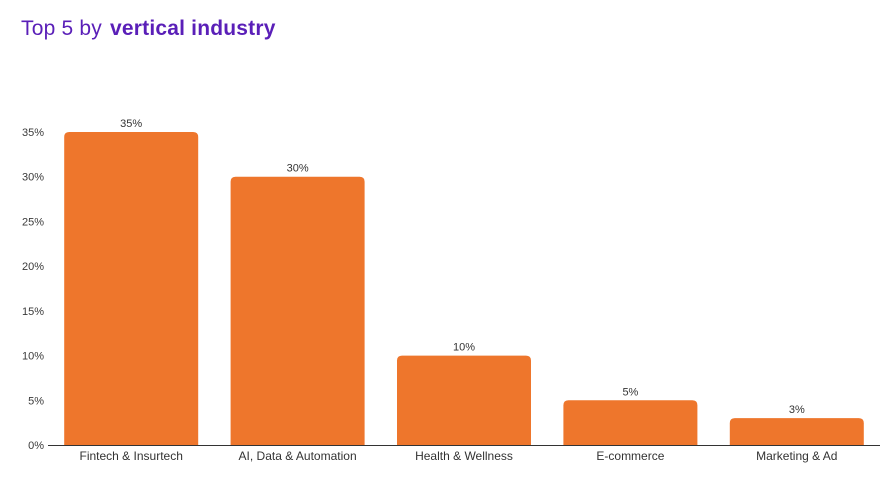 This screenshot has height=481, width=892. What do you see at coordinates (630, 456) in the screenshot?
I see `x-category-label: E-commerce` at bounding box center [630, 456].